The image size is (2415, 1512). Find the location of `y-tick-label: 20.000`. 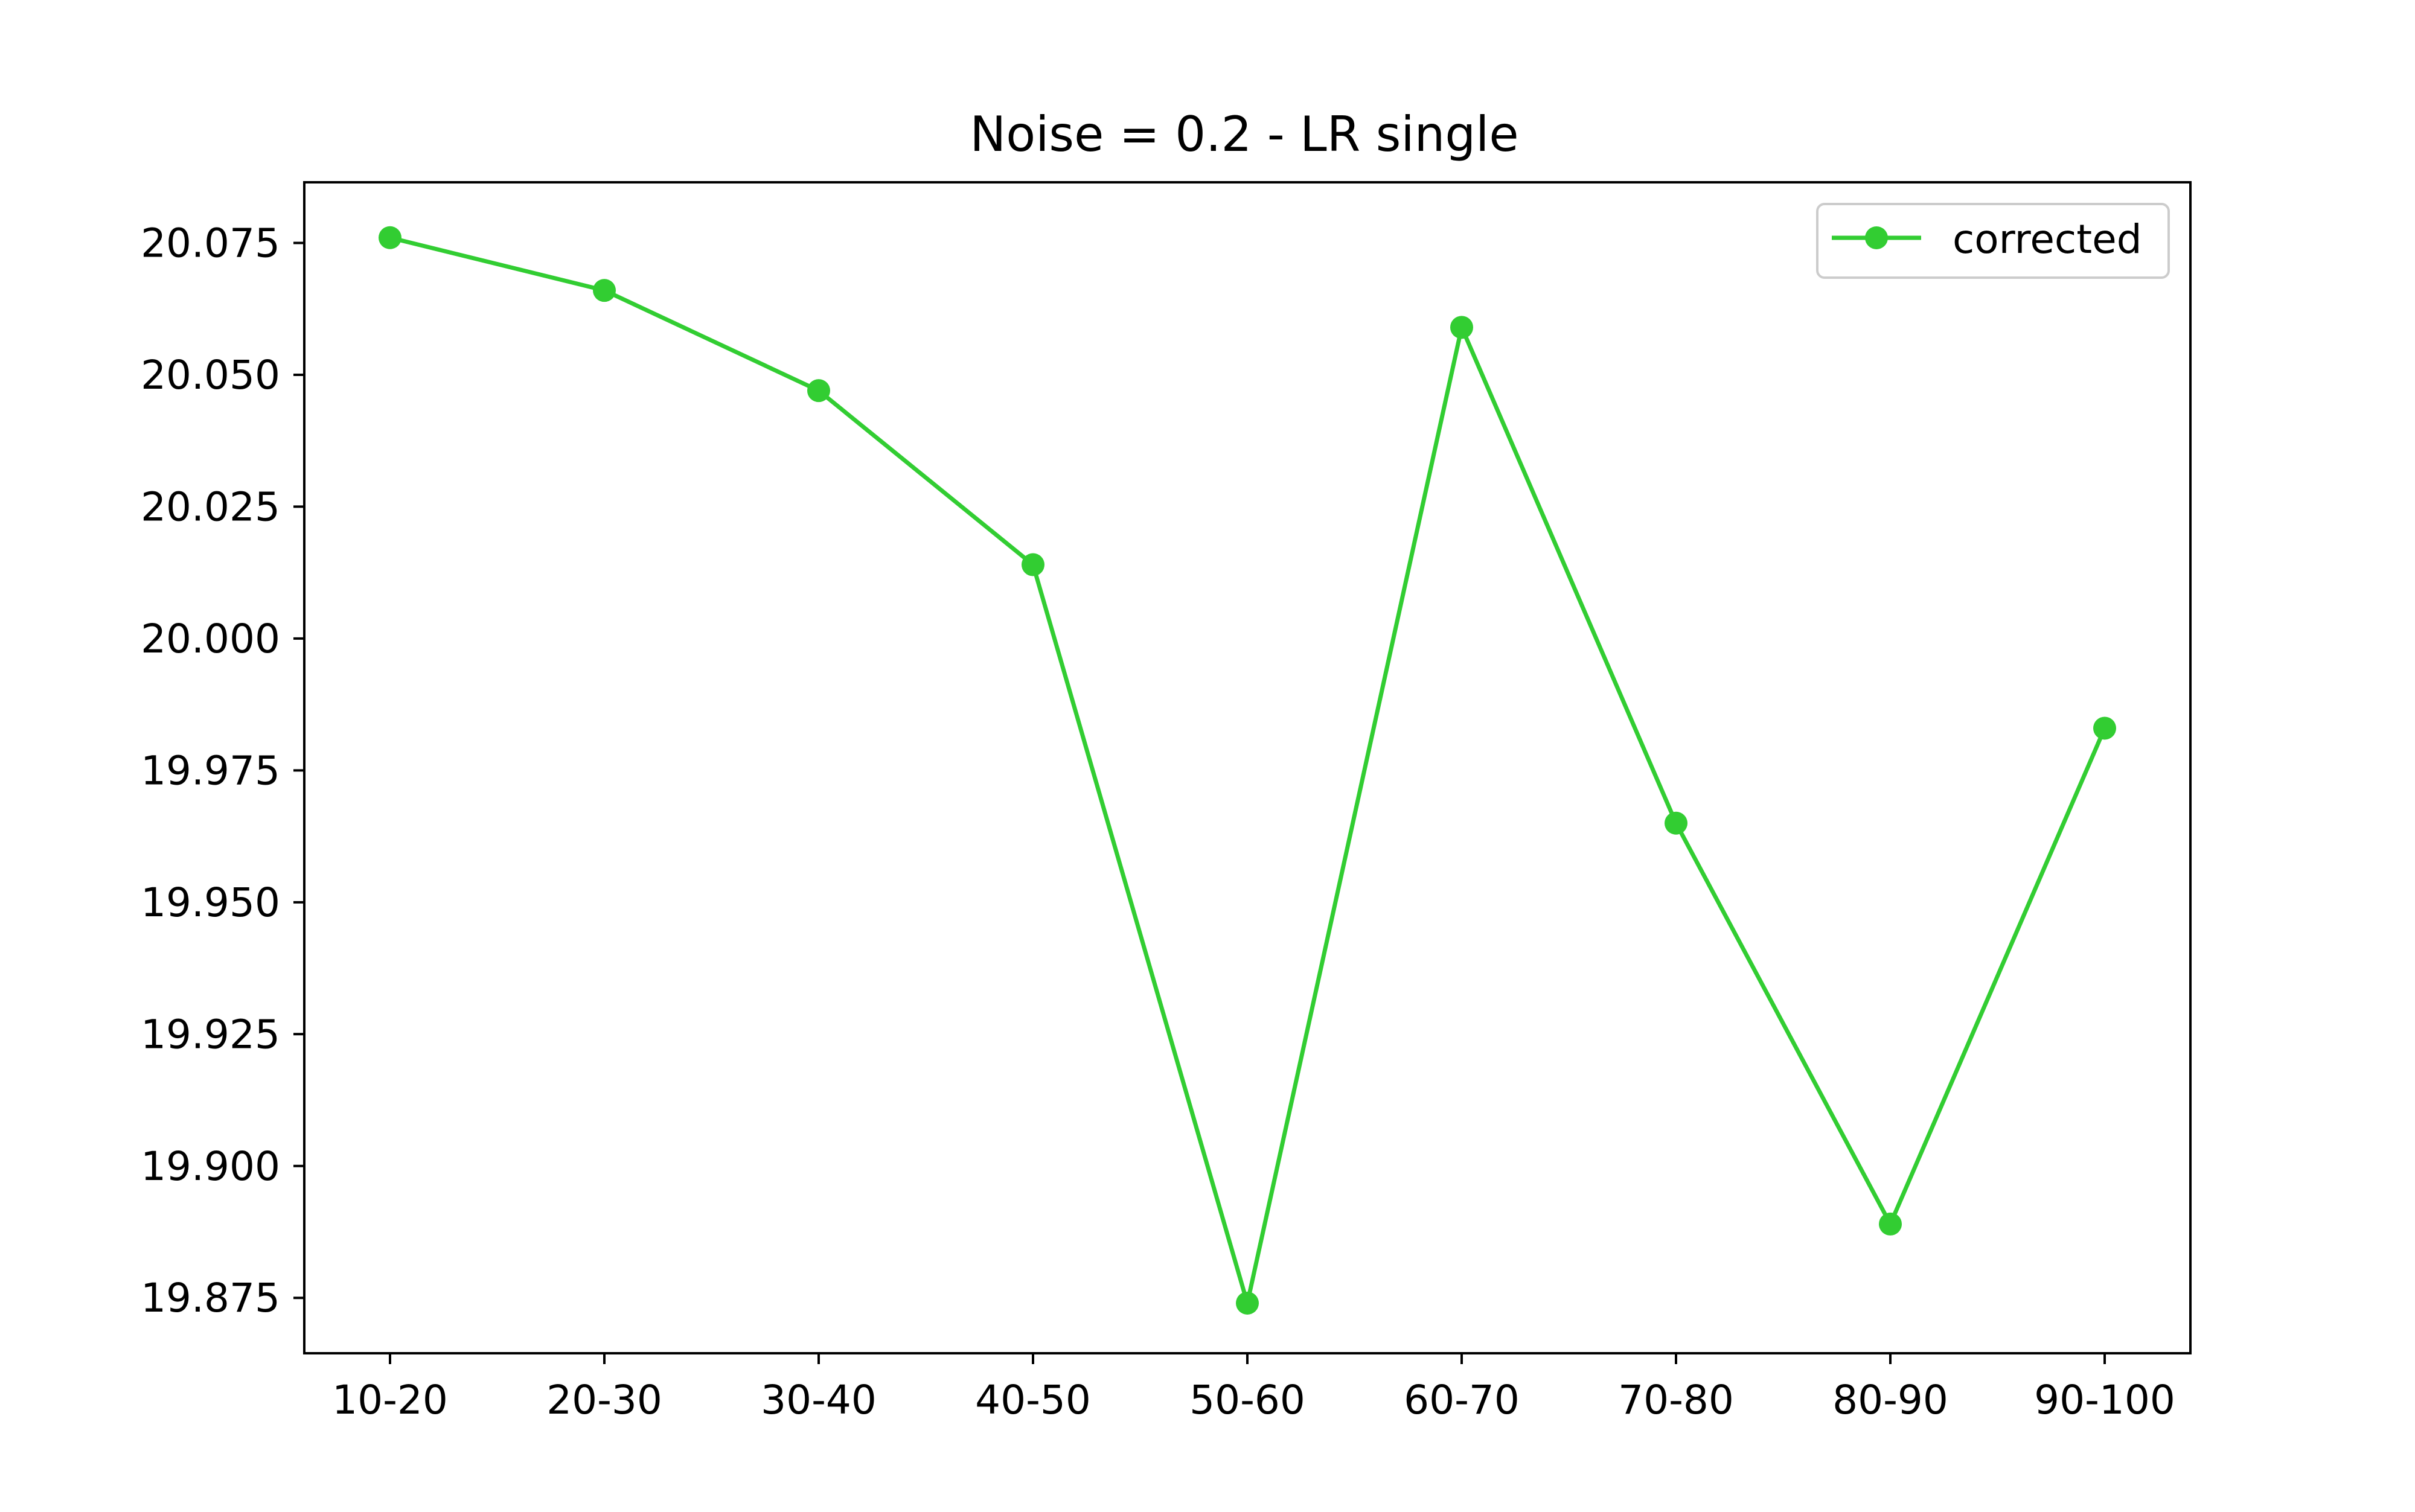

y-tick-label: 20.000 is located at coordinates (211, 639).